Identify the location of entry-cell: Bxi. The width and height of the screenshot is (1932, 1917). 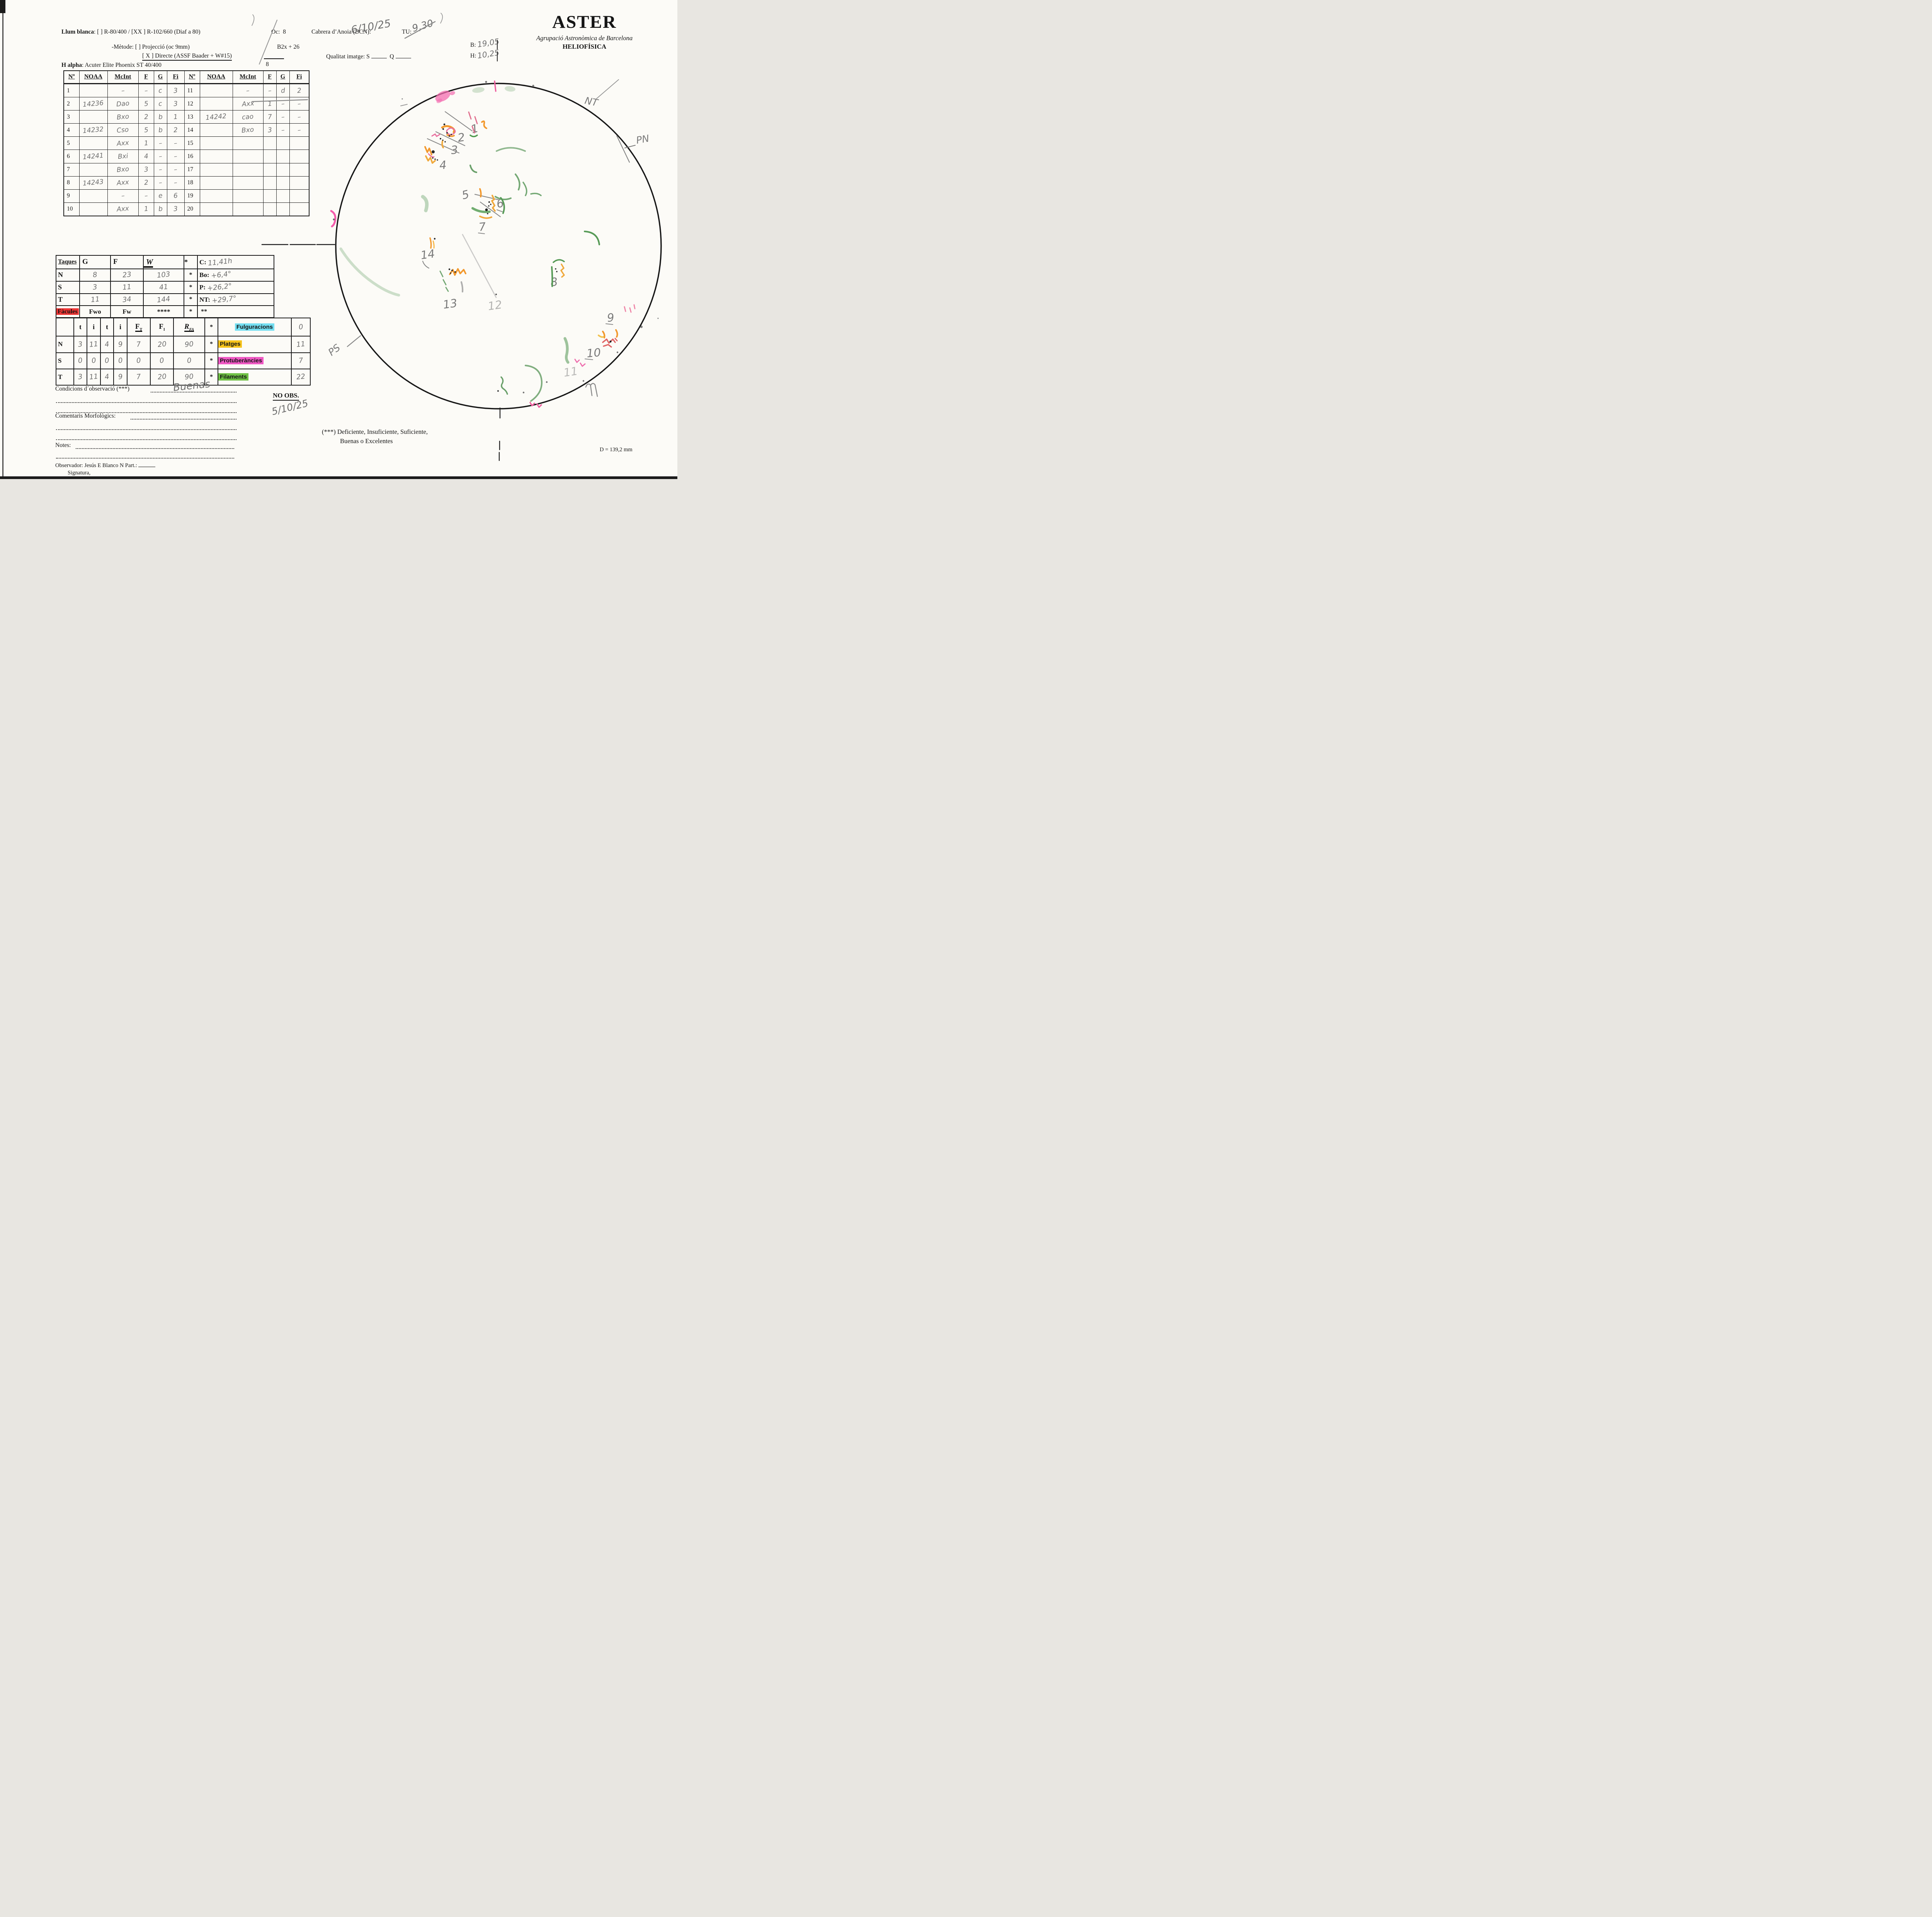
(123, 156).